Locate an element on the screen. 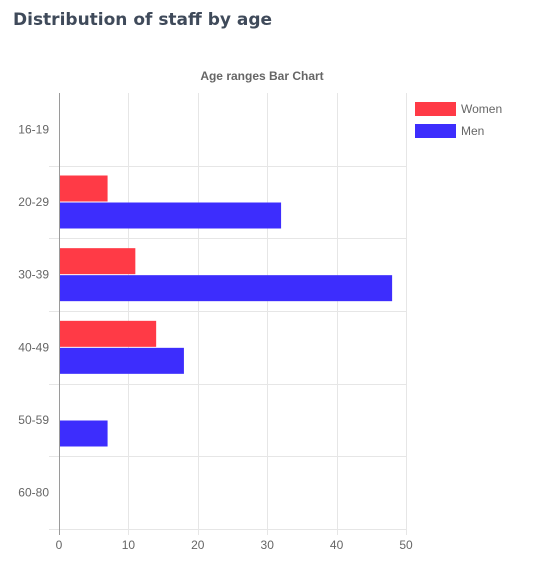 This screenshot has height=569, width=539. x-tick-label: 50 is located at coordinates (406, 545).